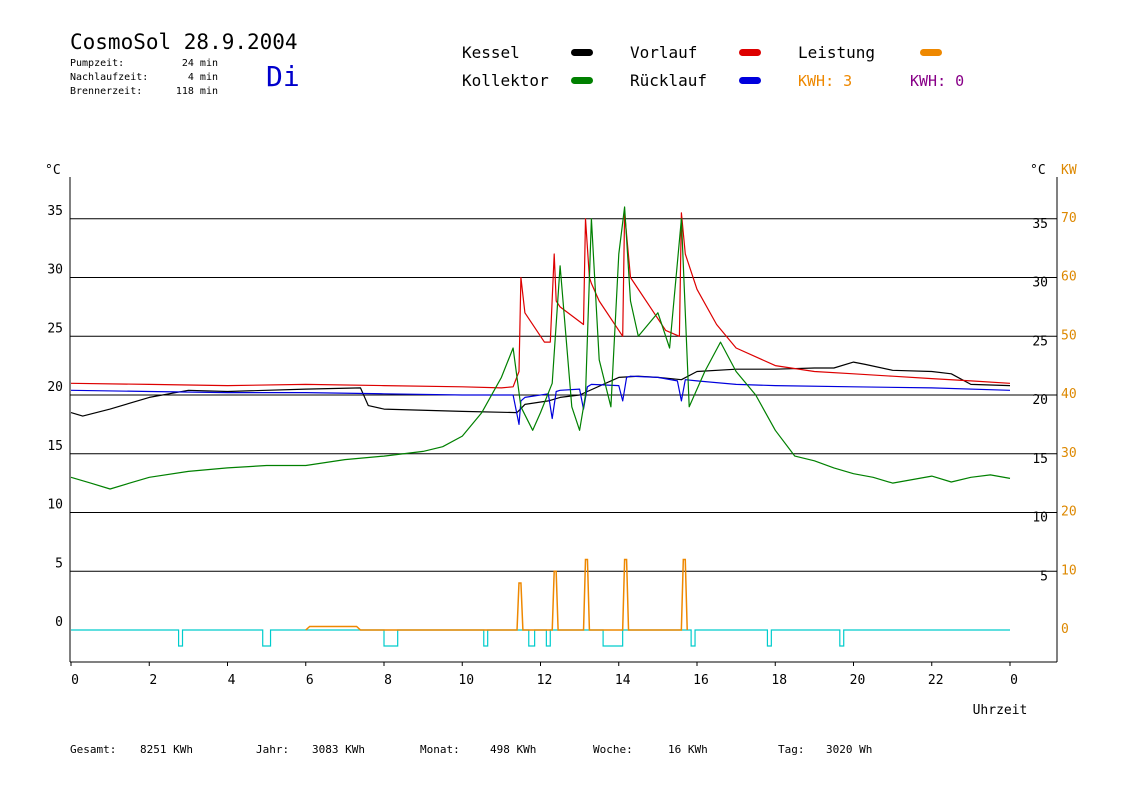 The image size is (1148, 812). Describe the element at coordinates (109, 77) in the screenshot. I see `stat-label-nachlaufzeit: Nachlaufzeit:` at that location.